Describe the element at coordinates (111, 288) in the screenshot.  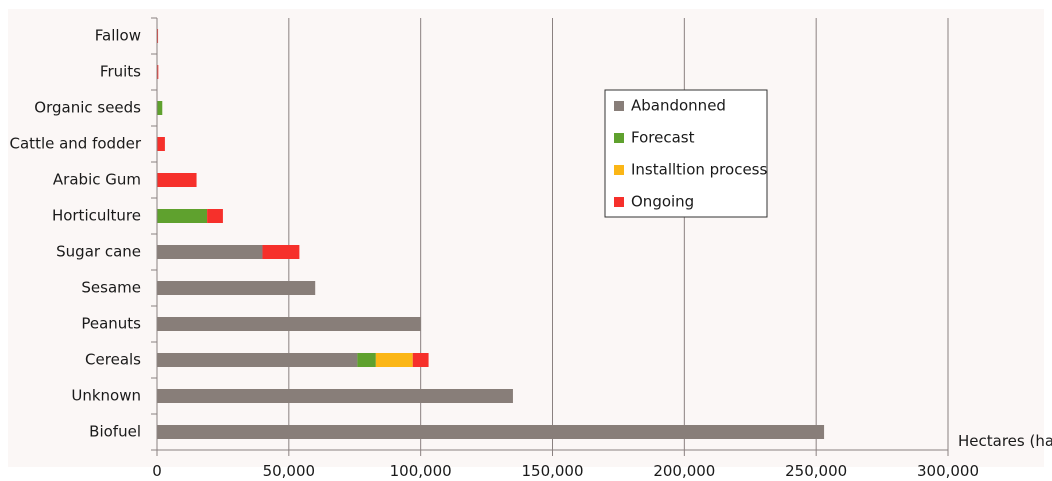
I see `category-label-7: Sesame` at that location.